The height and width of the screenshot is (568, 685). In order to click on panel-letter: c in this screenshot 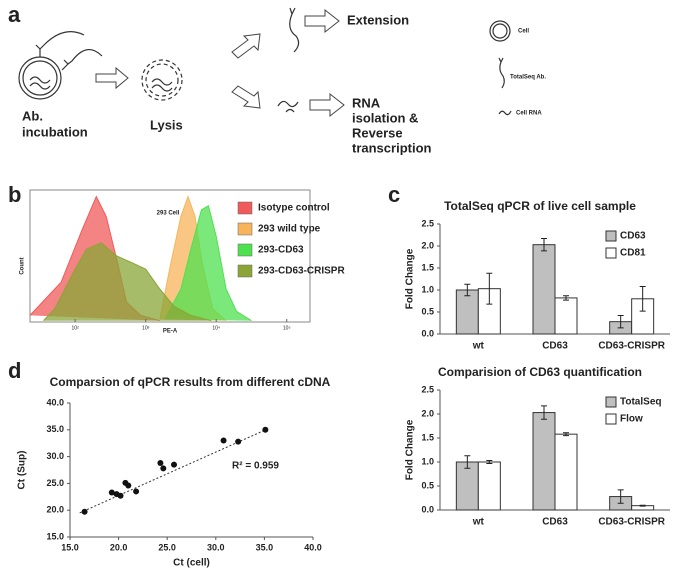, I will do `click(394, 194)`.